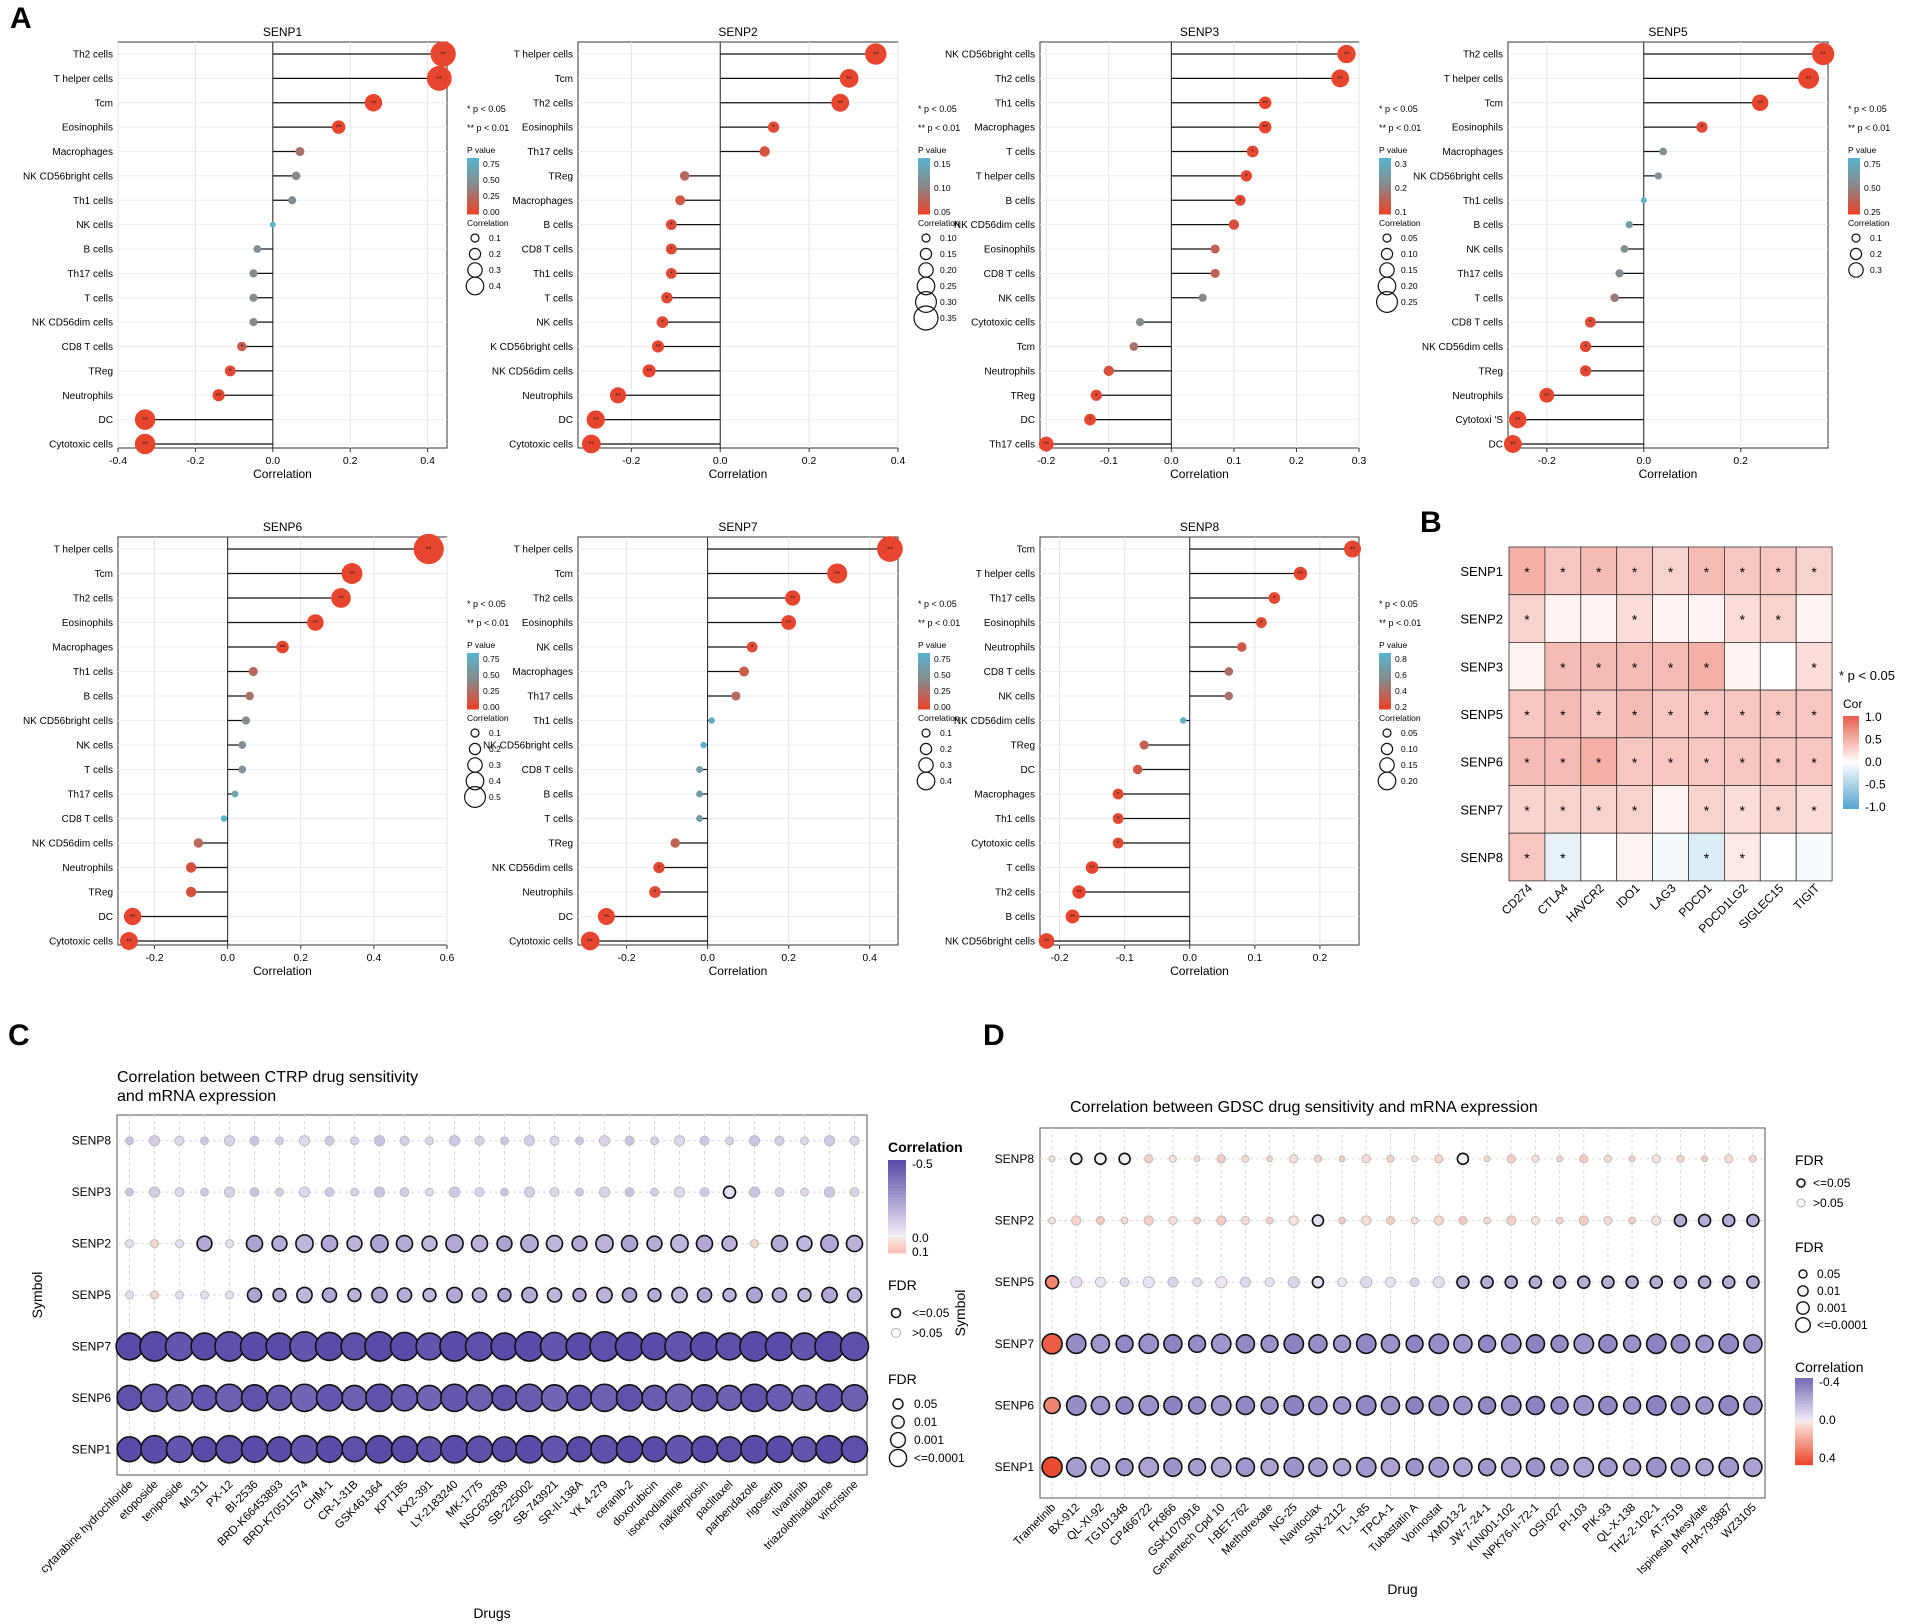  I want to click on col-label: ML311, so click(194, 1495).